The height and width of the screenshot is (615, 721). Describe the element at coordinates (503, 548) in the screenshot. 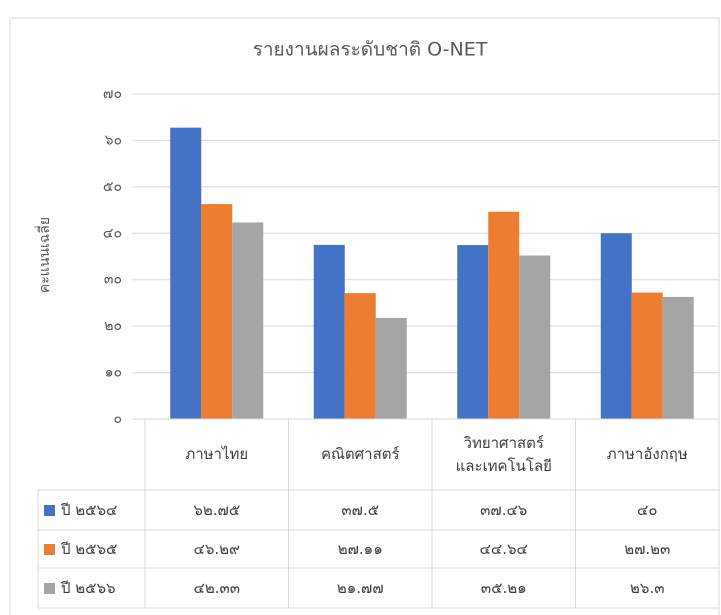

I see `table-value: ๔๔.๖๔` at that location.